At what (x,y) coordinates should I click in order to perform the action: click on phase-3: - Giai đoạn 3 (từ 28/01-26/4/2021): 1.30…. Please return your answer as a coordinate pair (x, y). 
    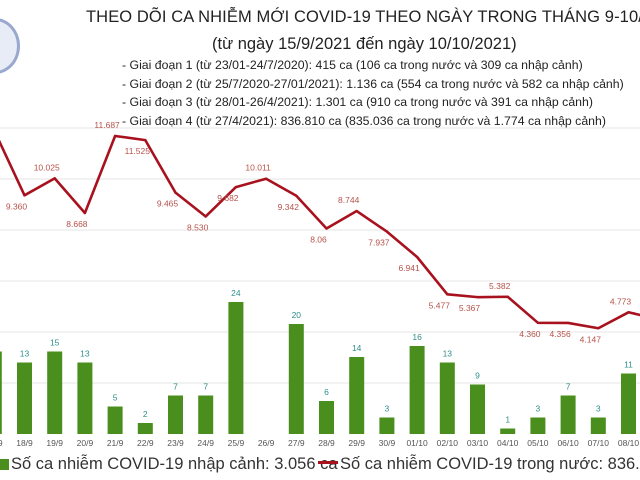
    Looking at the image, I should click on (357, 102).